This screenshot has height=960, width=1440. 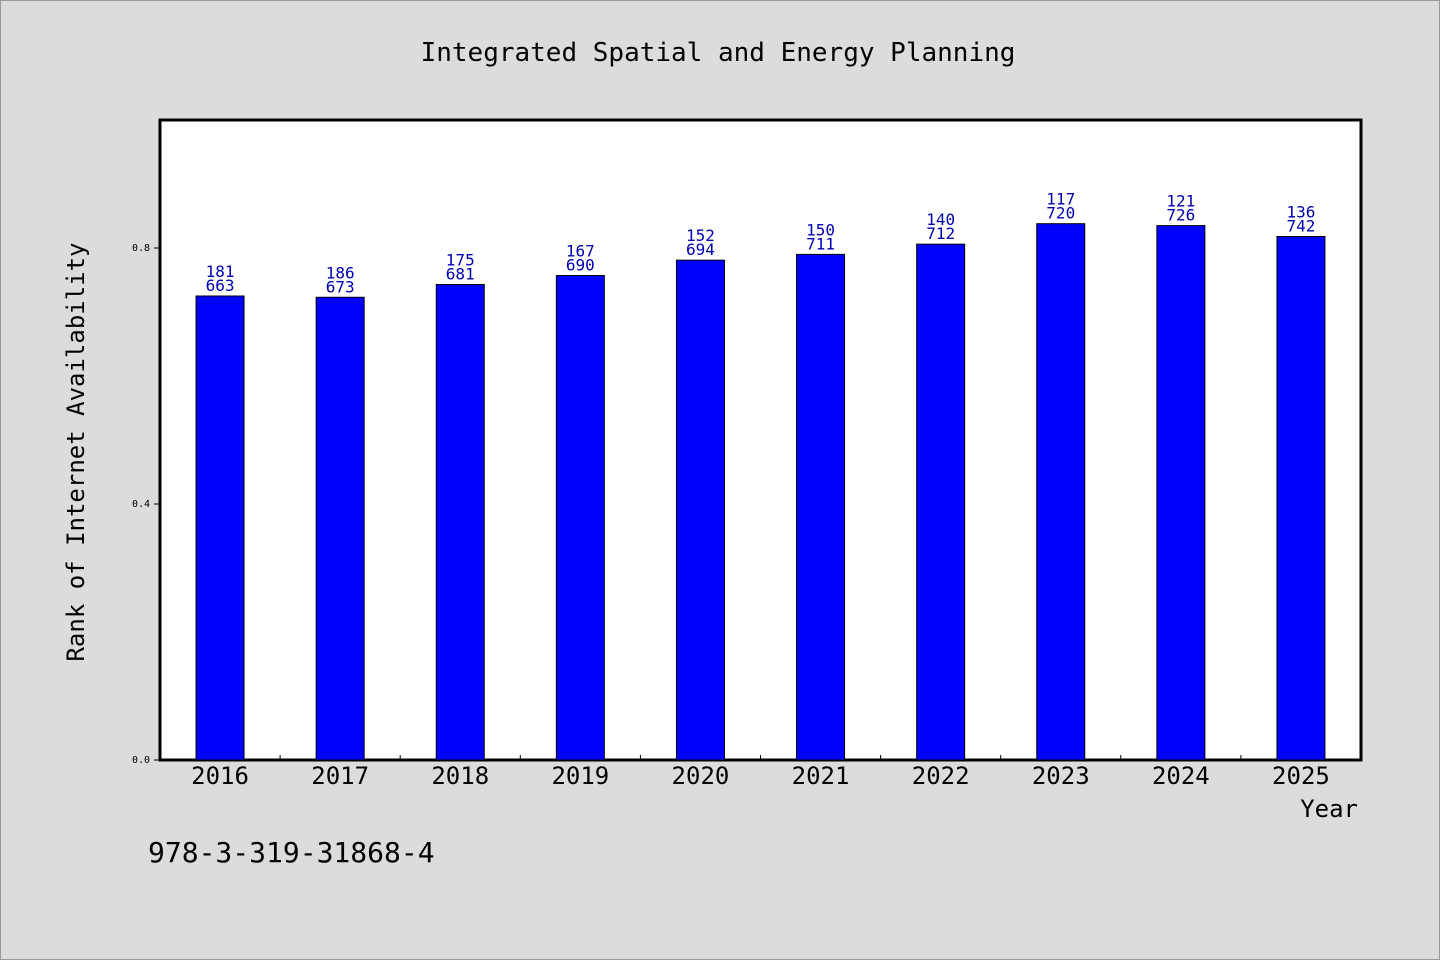 What do you see at coordinates (821, 507) in the screenshot?
I see `bar-2021` at bounding box center [821, 507].